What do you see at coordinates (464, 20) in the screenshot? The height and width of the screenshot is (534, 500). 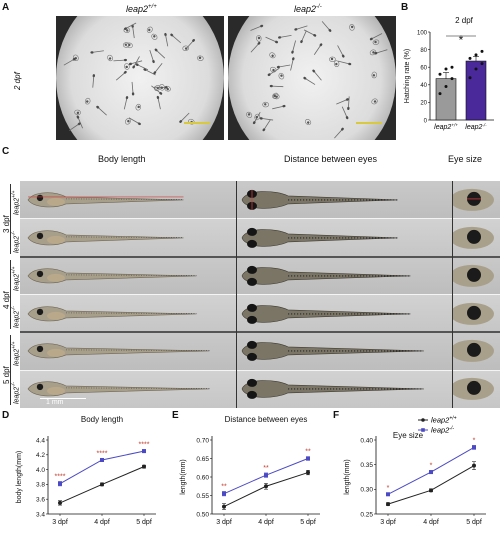 I see `chart-title: 2 dpf` at bounding box center [464, 20].